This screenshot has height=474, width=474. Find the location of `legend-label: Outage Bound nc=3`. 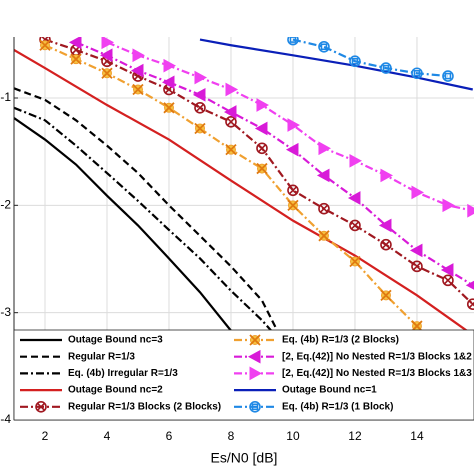

legend-label: Outage Bound nc=3 is located at coordinates (115, 340).